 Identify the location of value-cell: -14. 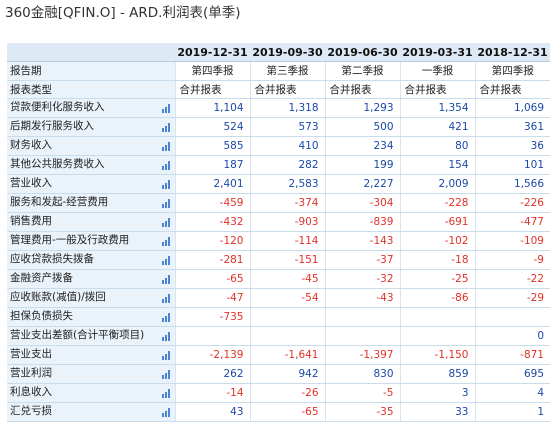
(212, 393).